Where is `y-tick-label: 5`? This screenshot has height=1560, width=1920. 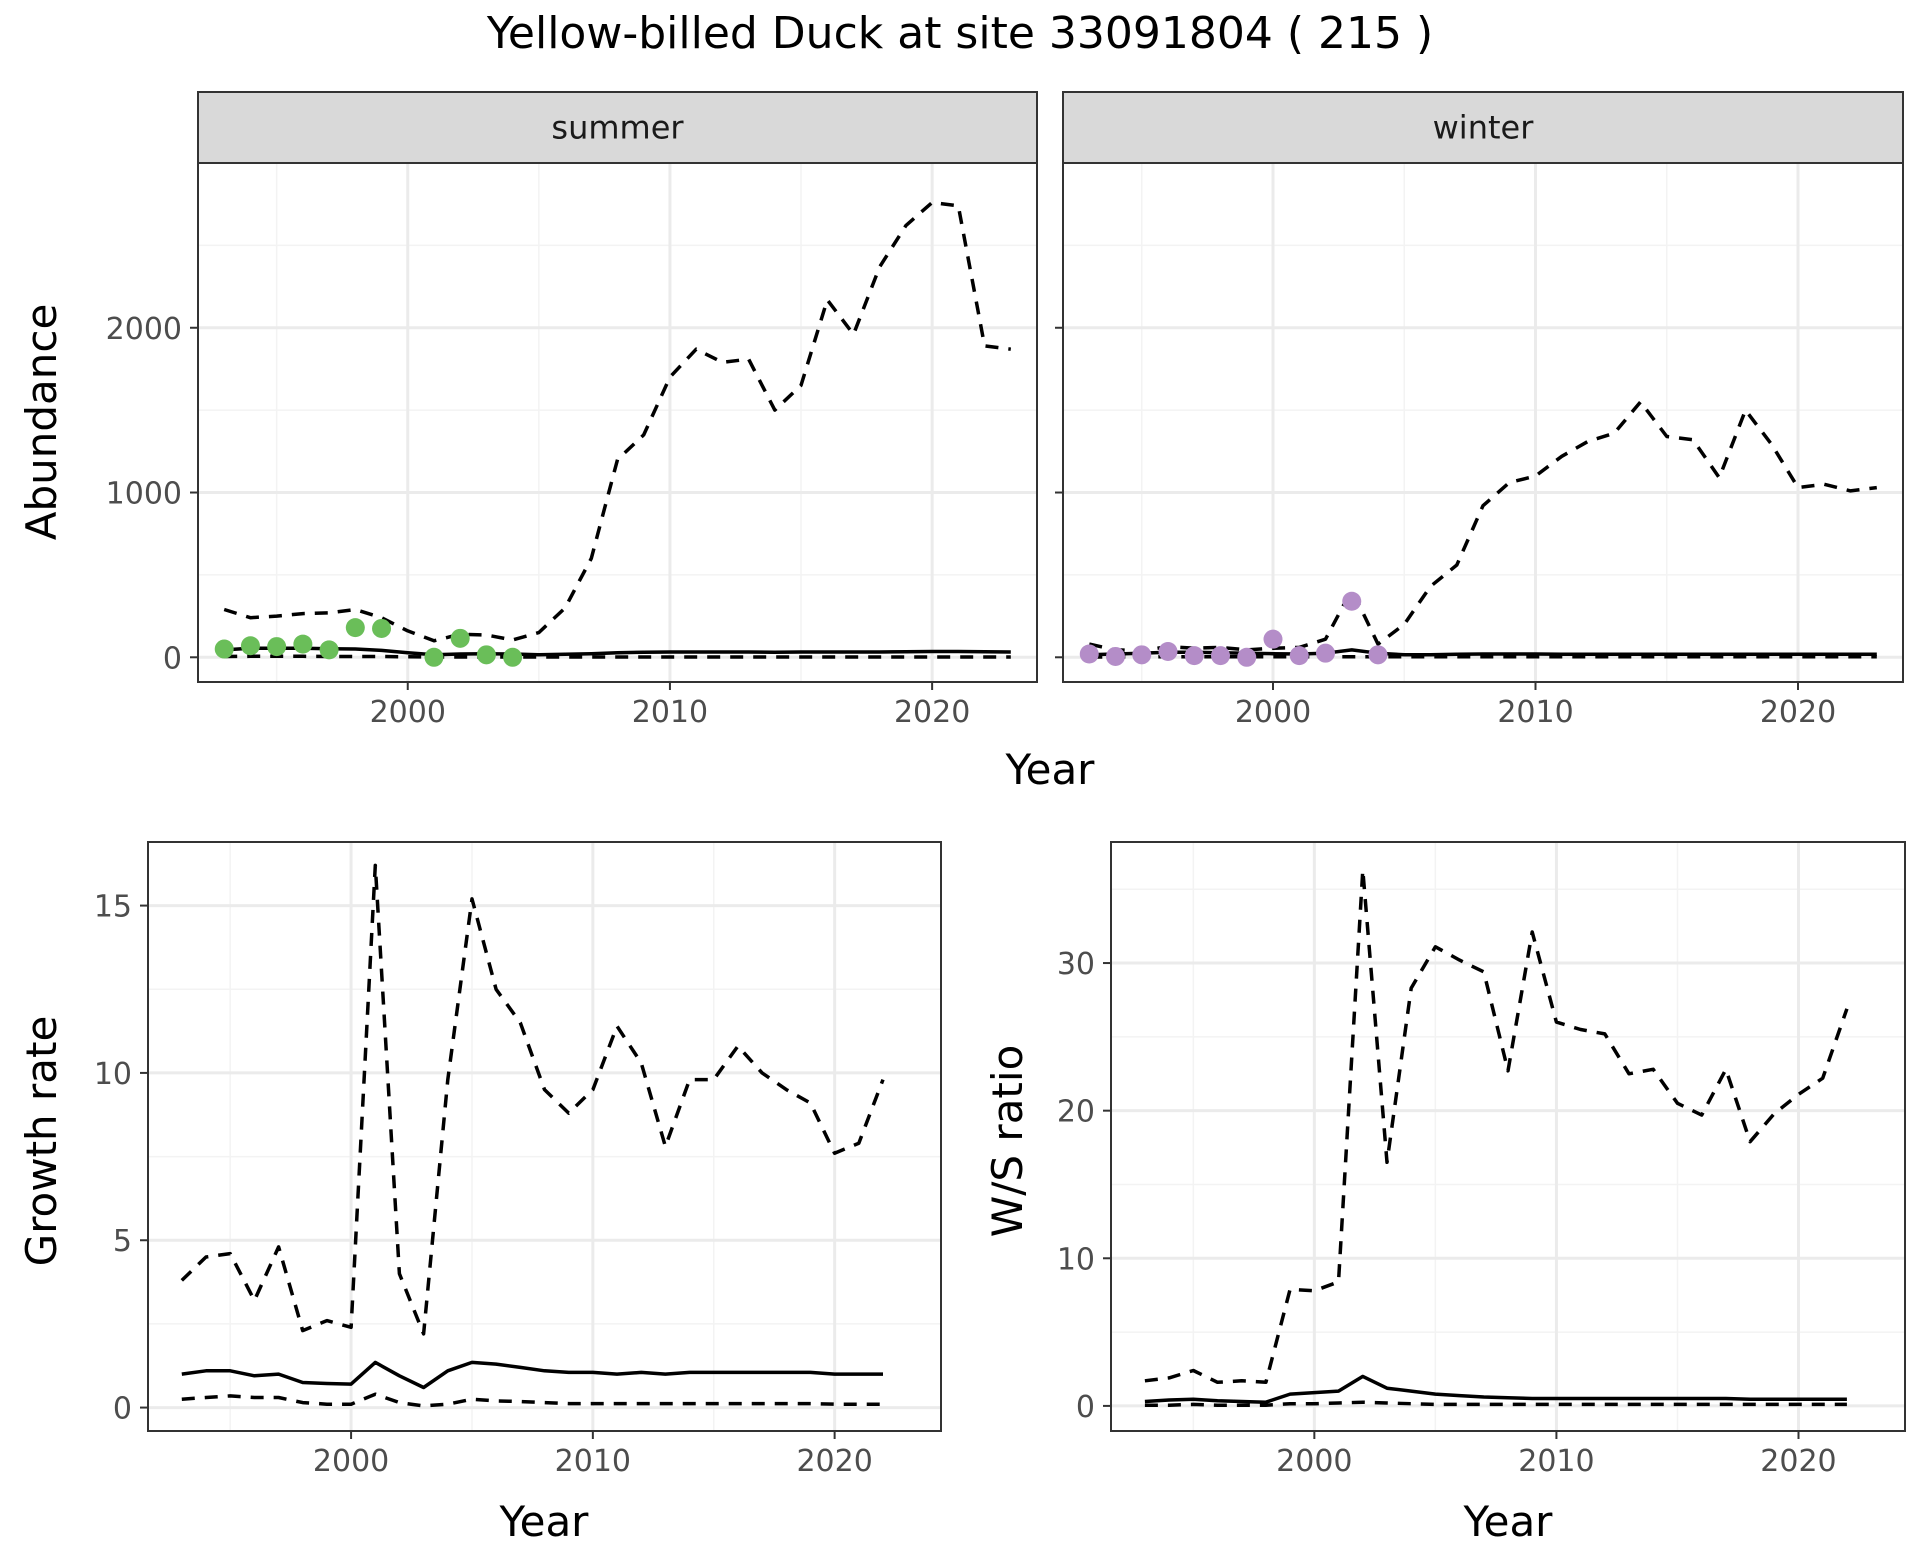
y-tick-label: 5 is located at coordinates (122, 1241).